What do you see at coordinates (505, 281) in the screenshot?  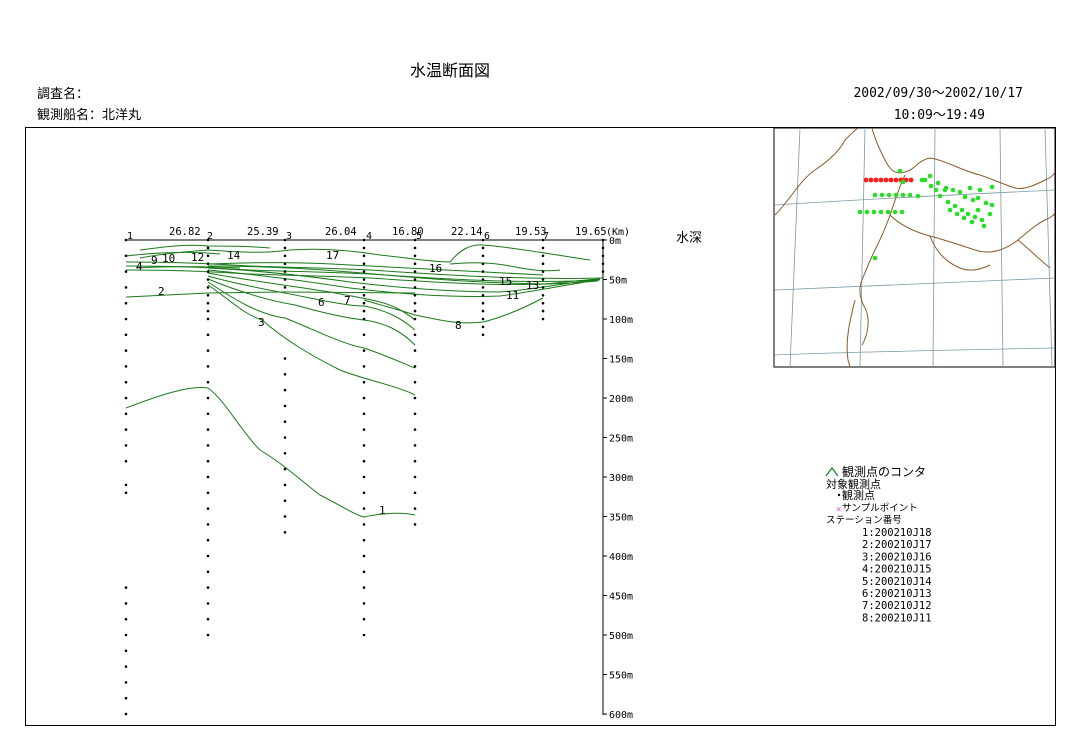 I see `contour-label: 15` at bounding box center [505, 281].